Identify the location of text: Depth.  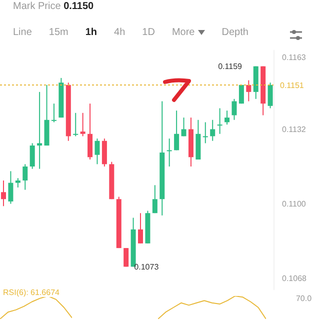
(235, 32).